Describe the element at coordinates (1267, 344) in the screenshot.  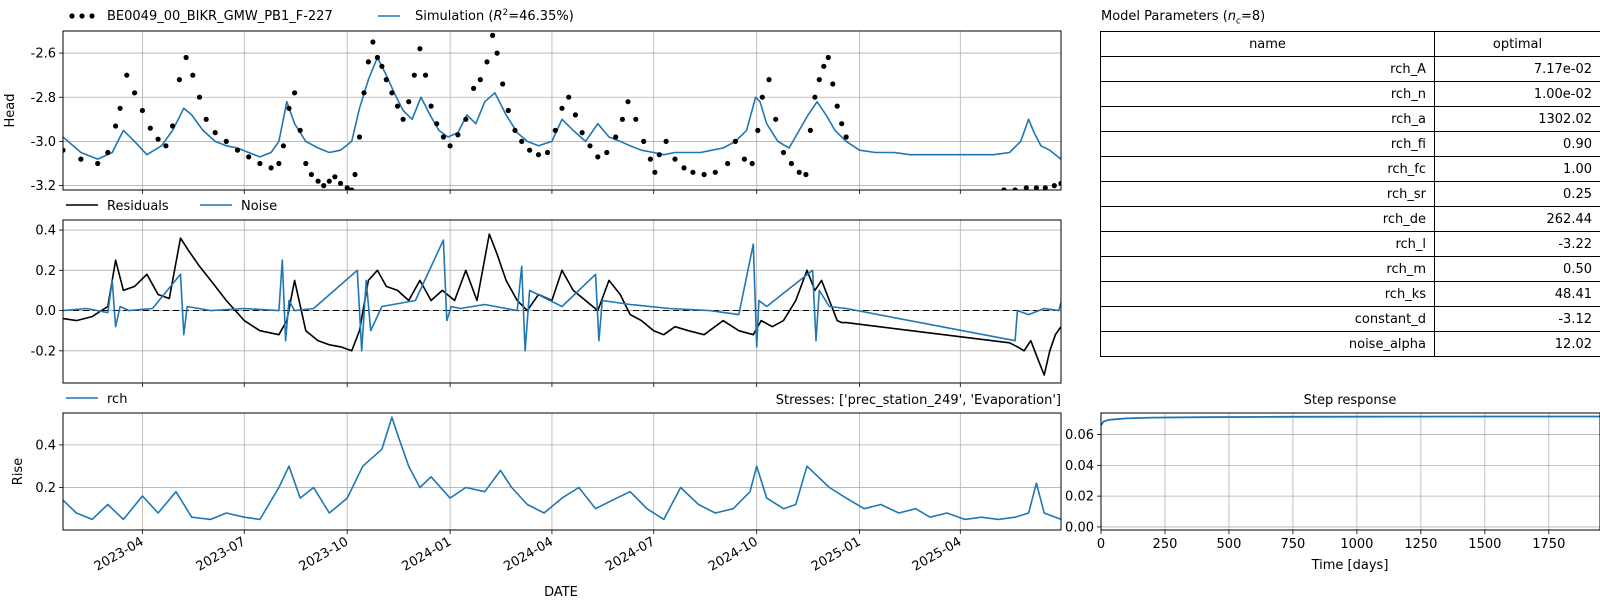
I see `param-name: noise_alpha` at that location.